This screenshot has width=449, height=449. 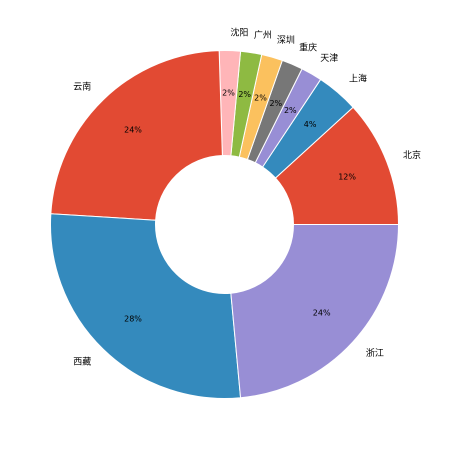 I want to click on category-label-7: 云南, so click(x=82, y=87).